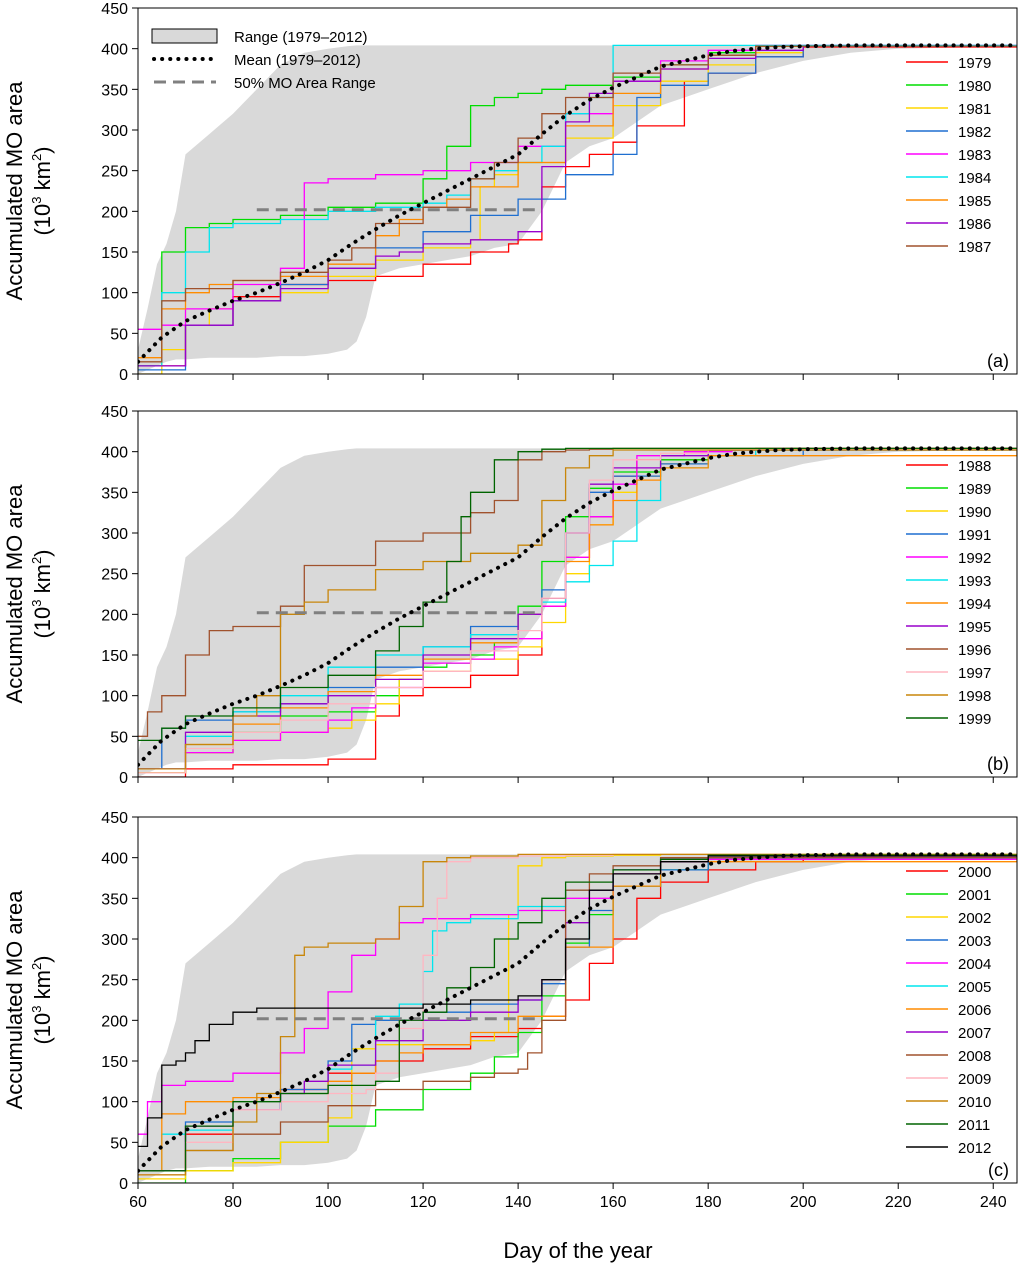  Describe the element at coordinates (974, 1056) in the screenshot. I see `legend-label-2008: 2008` at that location.